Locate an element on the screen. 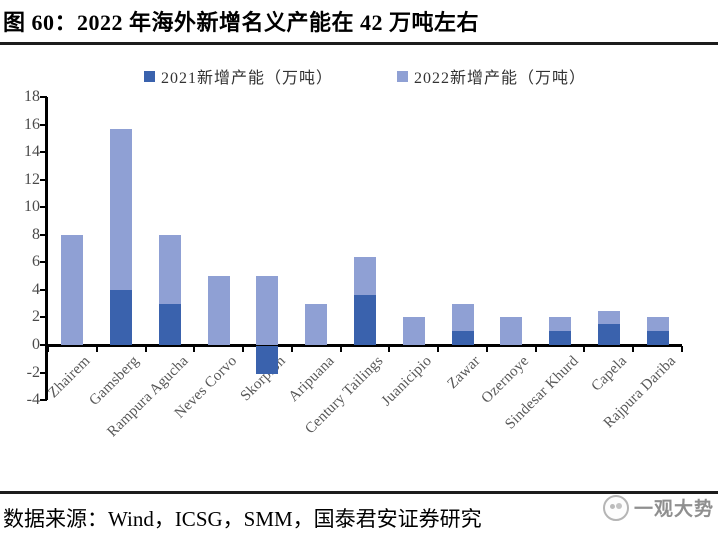 The width and height of the screenshot is (718, 546). legend-swatch-2022 is located at coordinates (402, 76).